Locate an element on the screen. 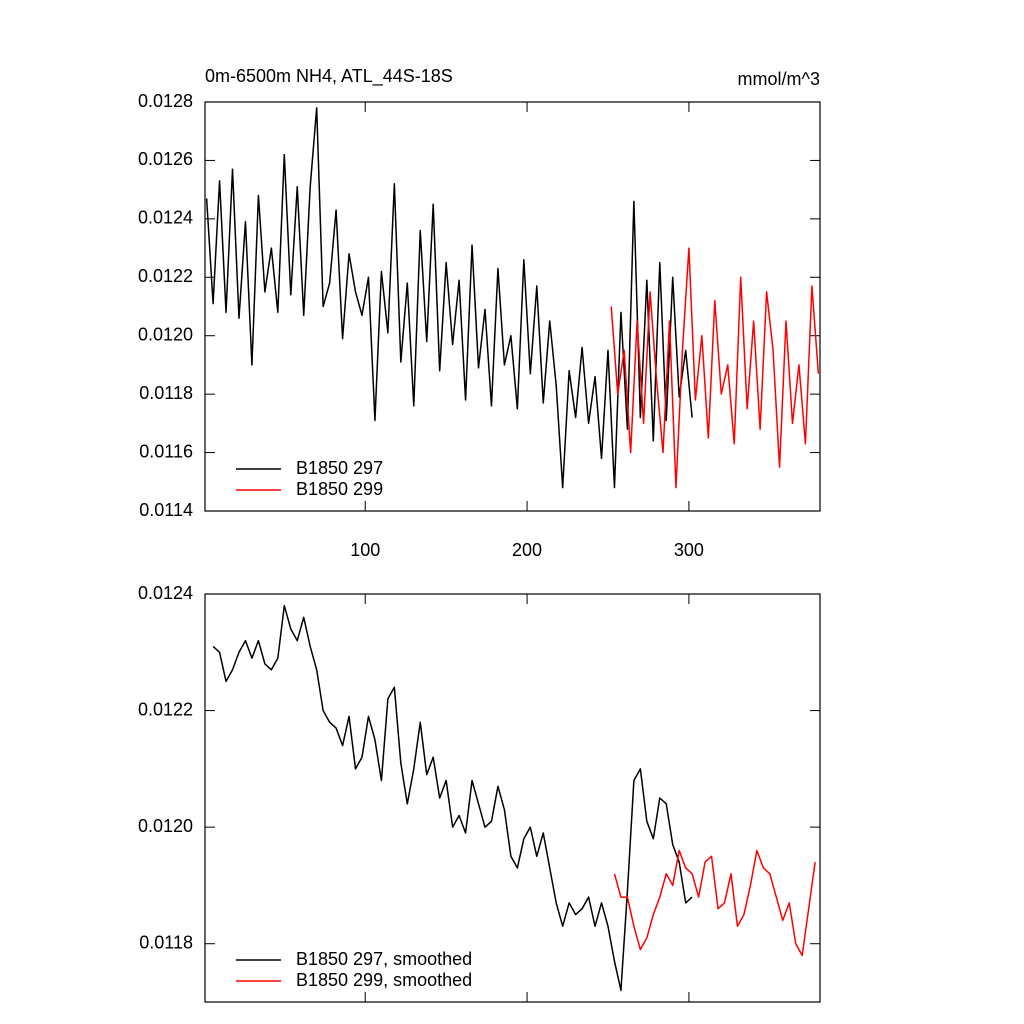 The height and width of the screenshot is (1024, 1024). x-tick-label: 200 is located at coordinates (527, 550).